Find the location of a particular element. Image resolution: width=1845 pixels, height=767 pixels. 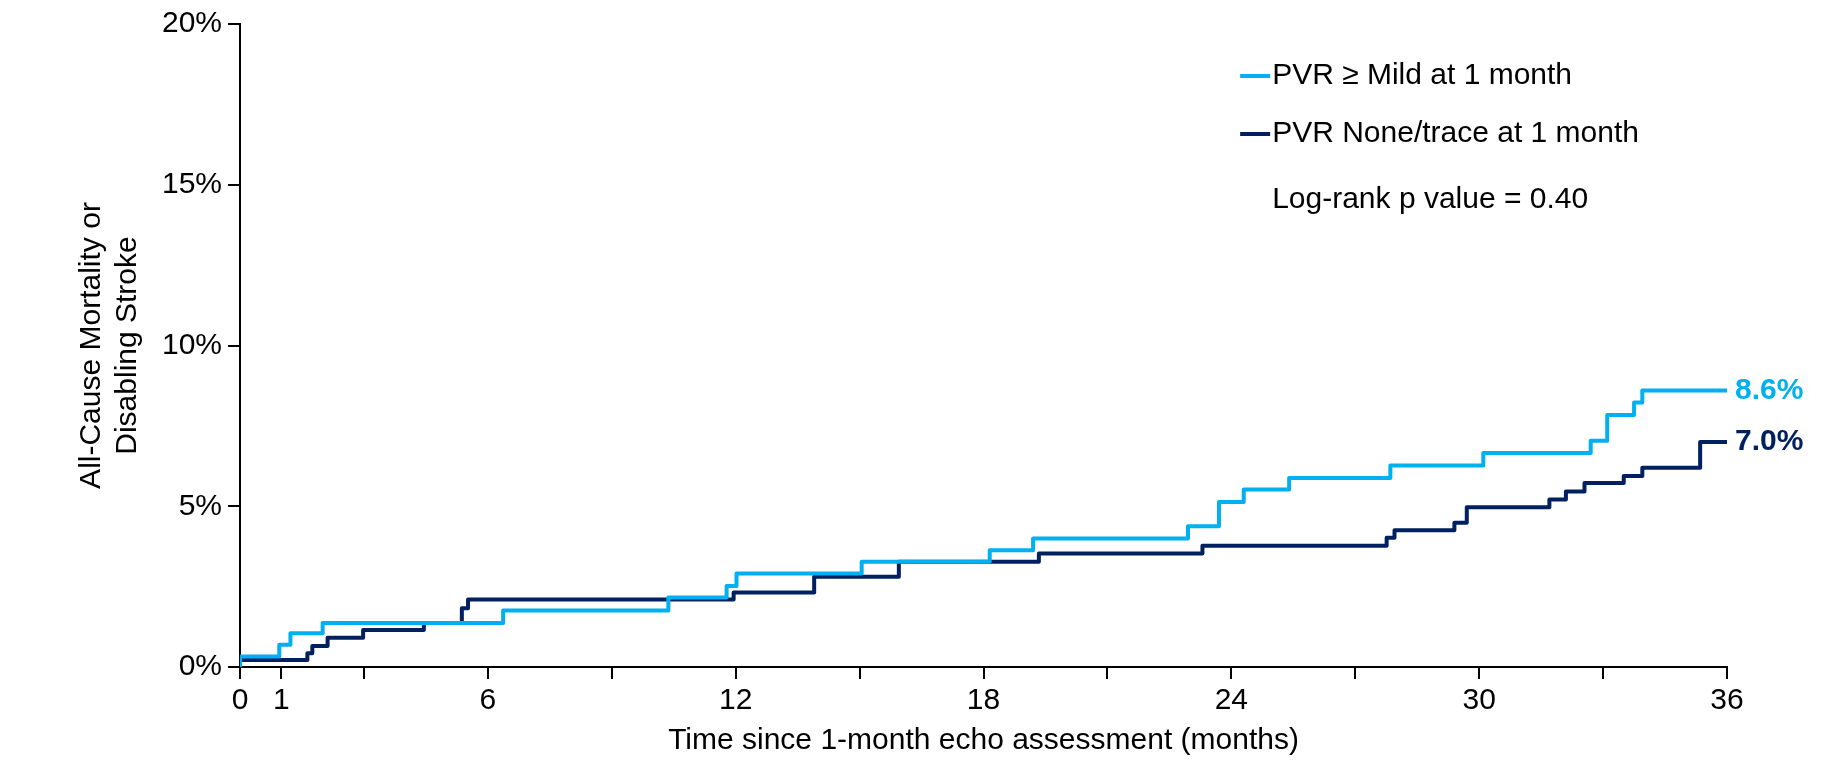

x-axis-title: Time since 1-month echo assessment (months) is located at coordinates (983, 739).